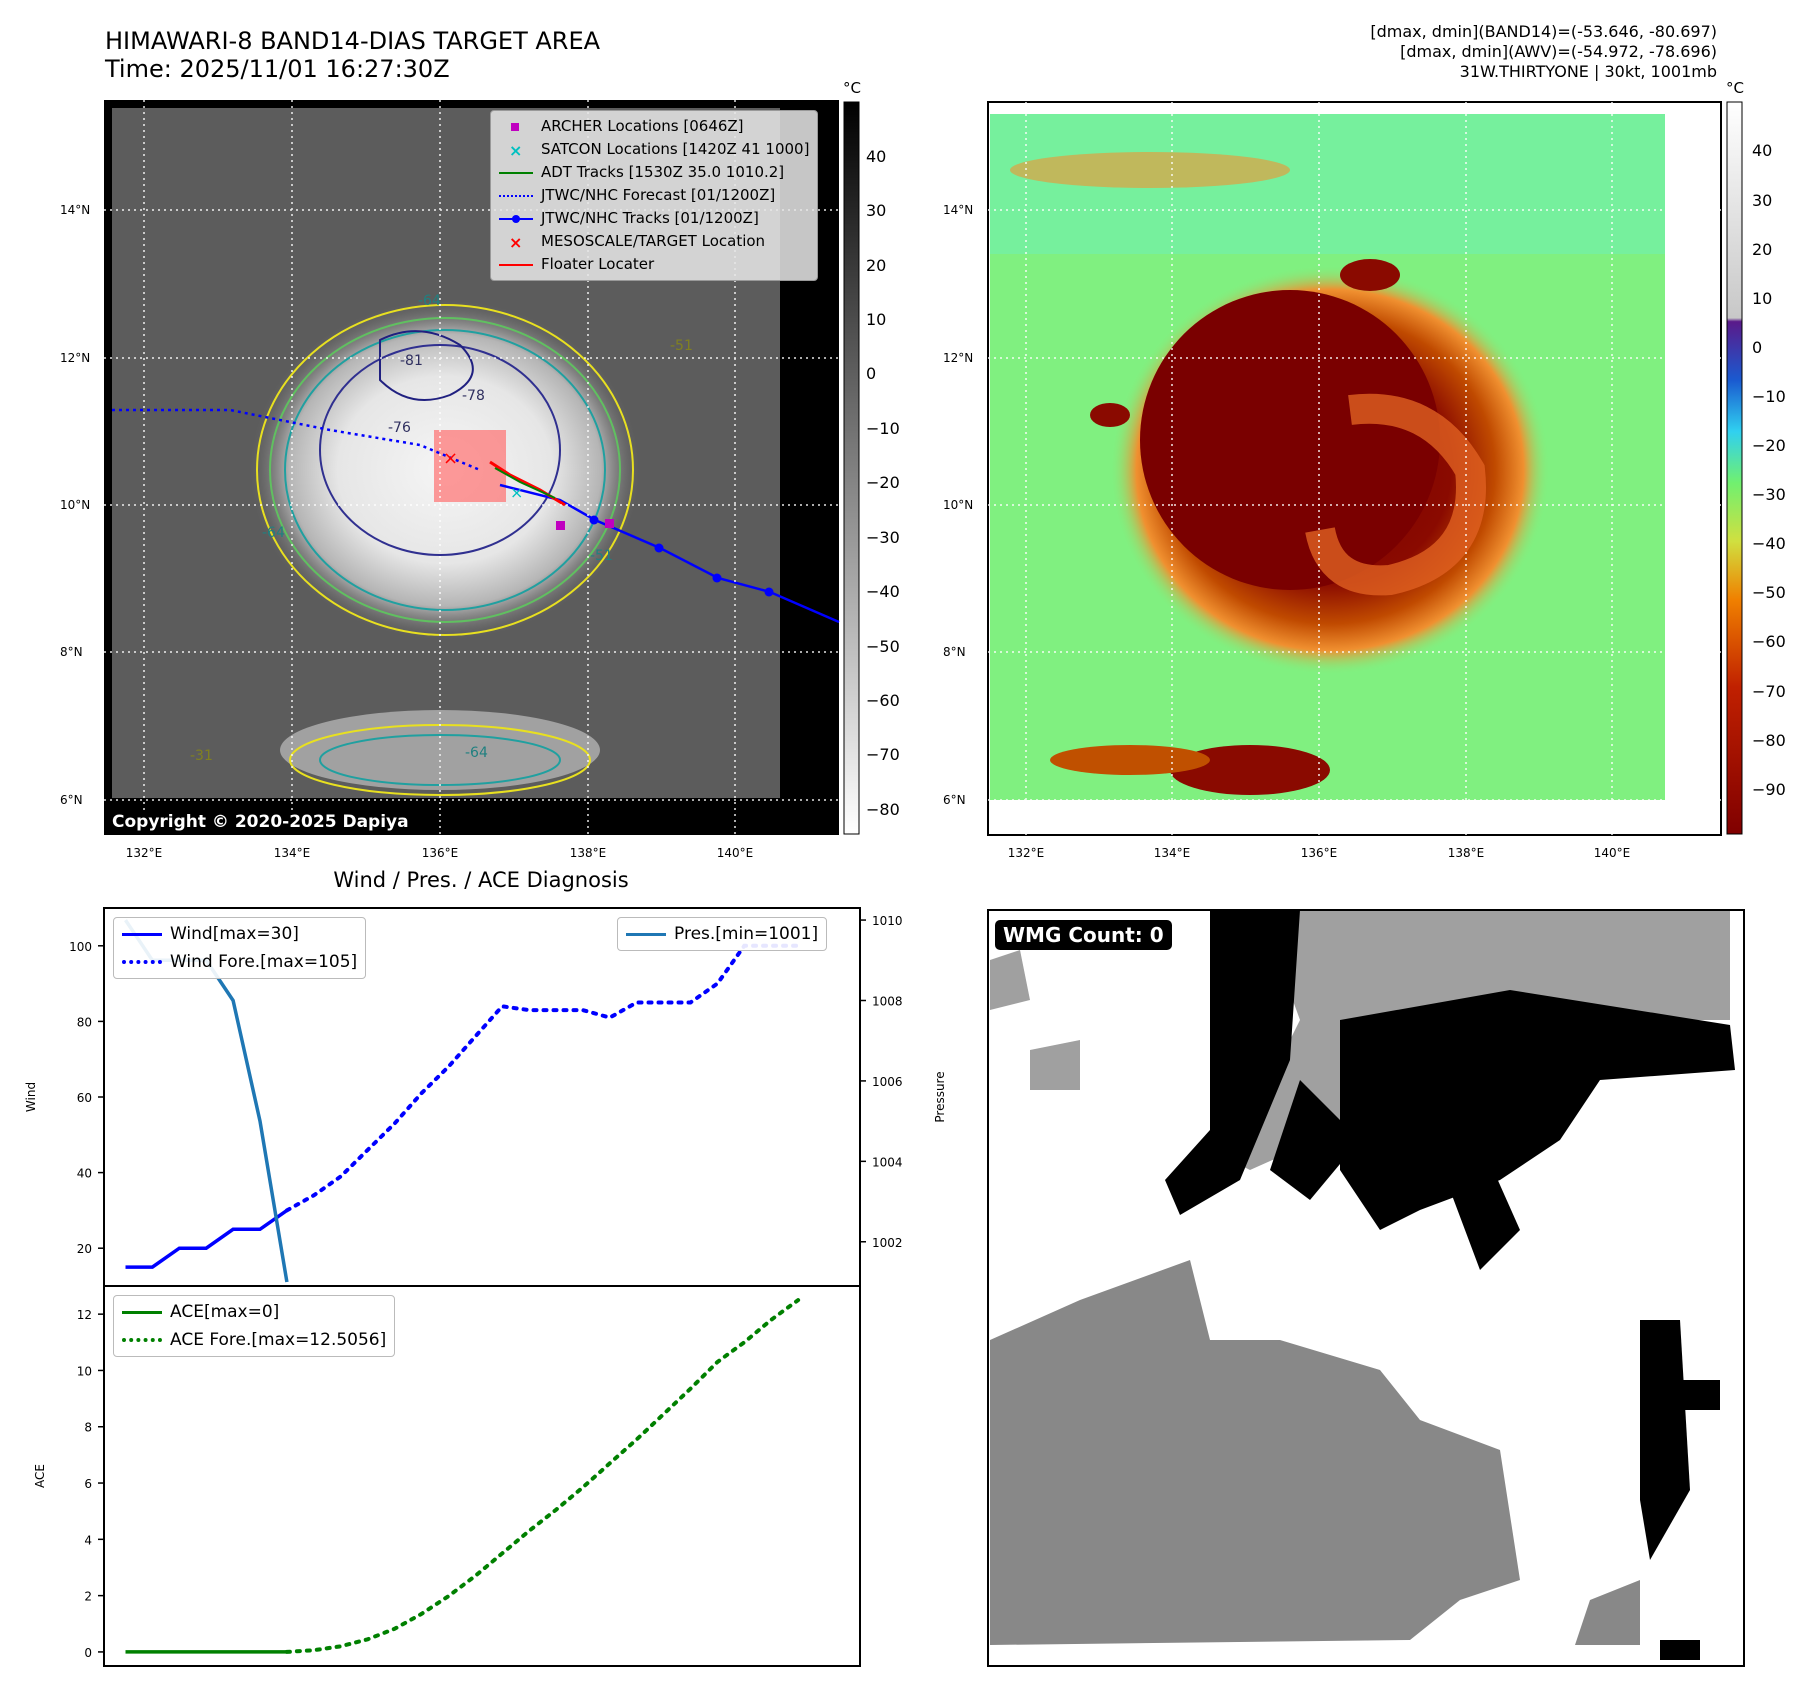 Image resolution: width=1797 pixels, height=1690 pixels. Describe the element at coordinates (239, 934) in the screenshot. I see `legend-item-wind: Wind[max=30]` at that location.